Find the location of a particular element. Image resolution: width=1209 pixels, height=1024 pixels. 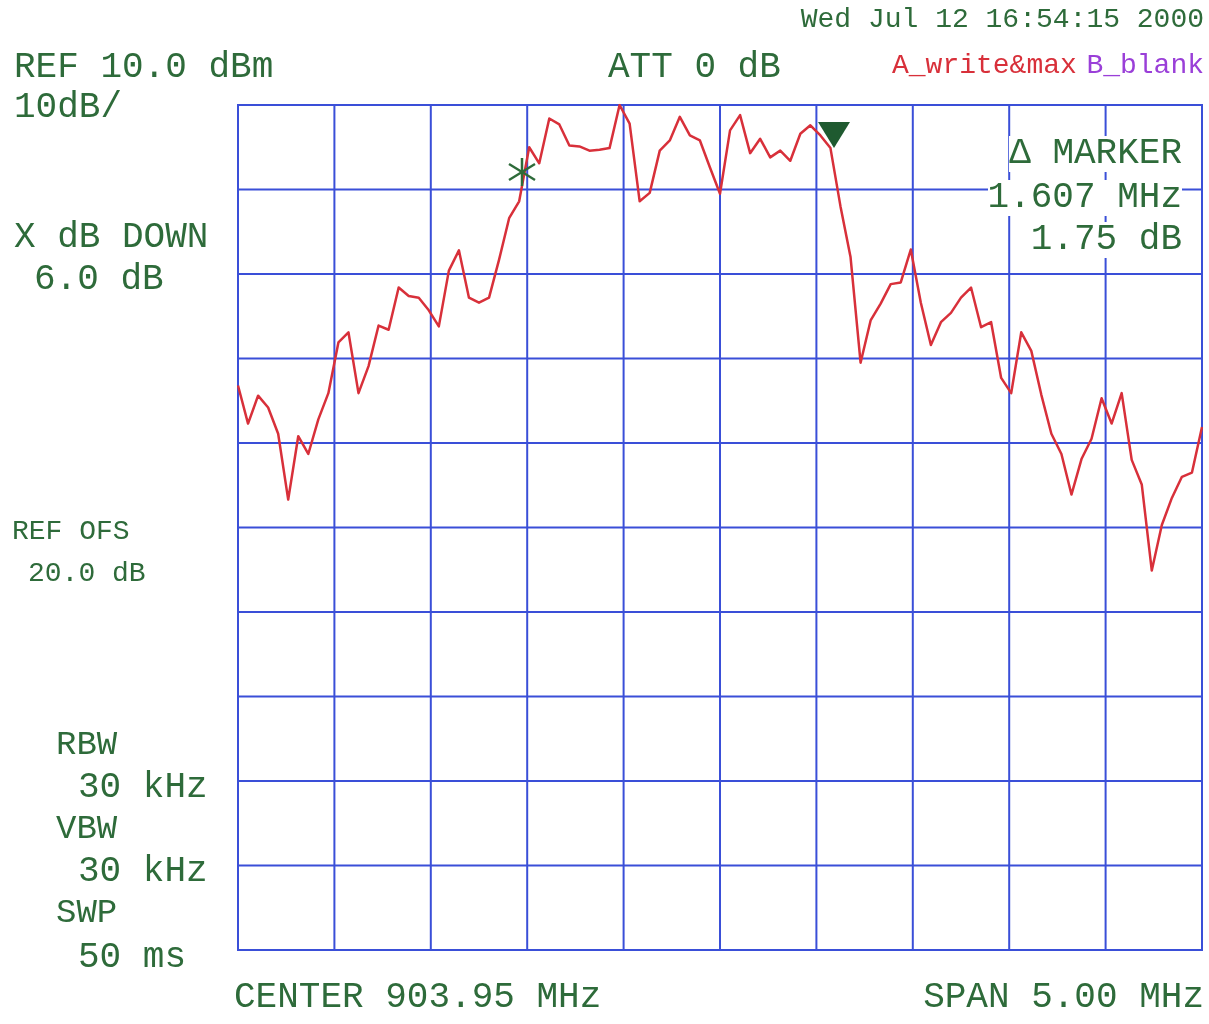

text: RBW is located at coordinates (87, 745).